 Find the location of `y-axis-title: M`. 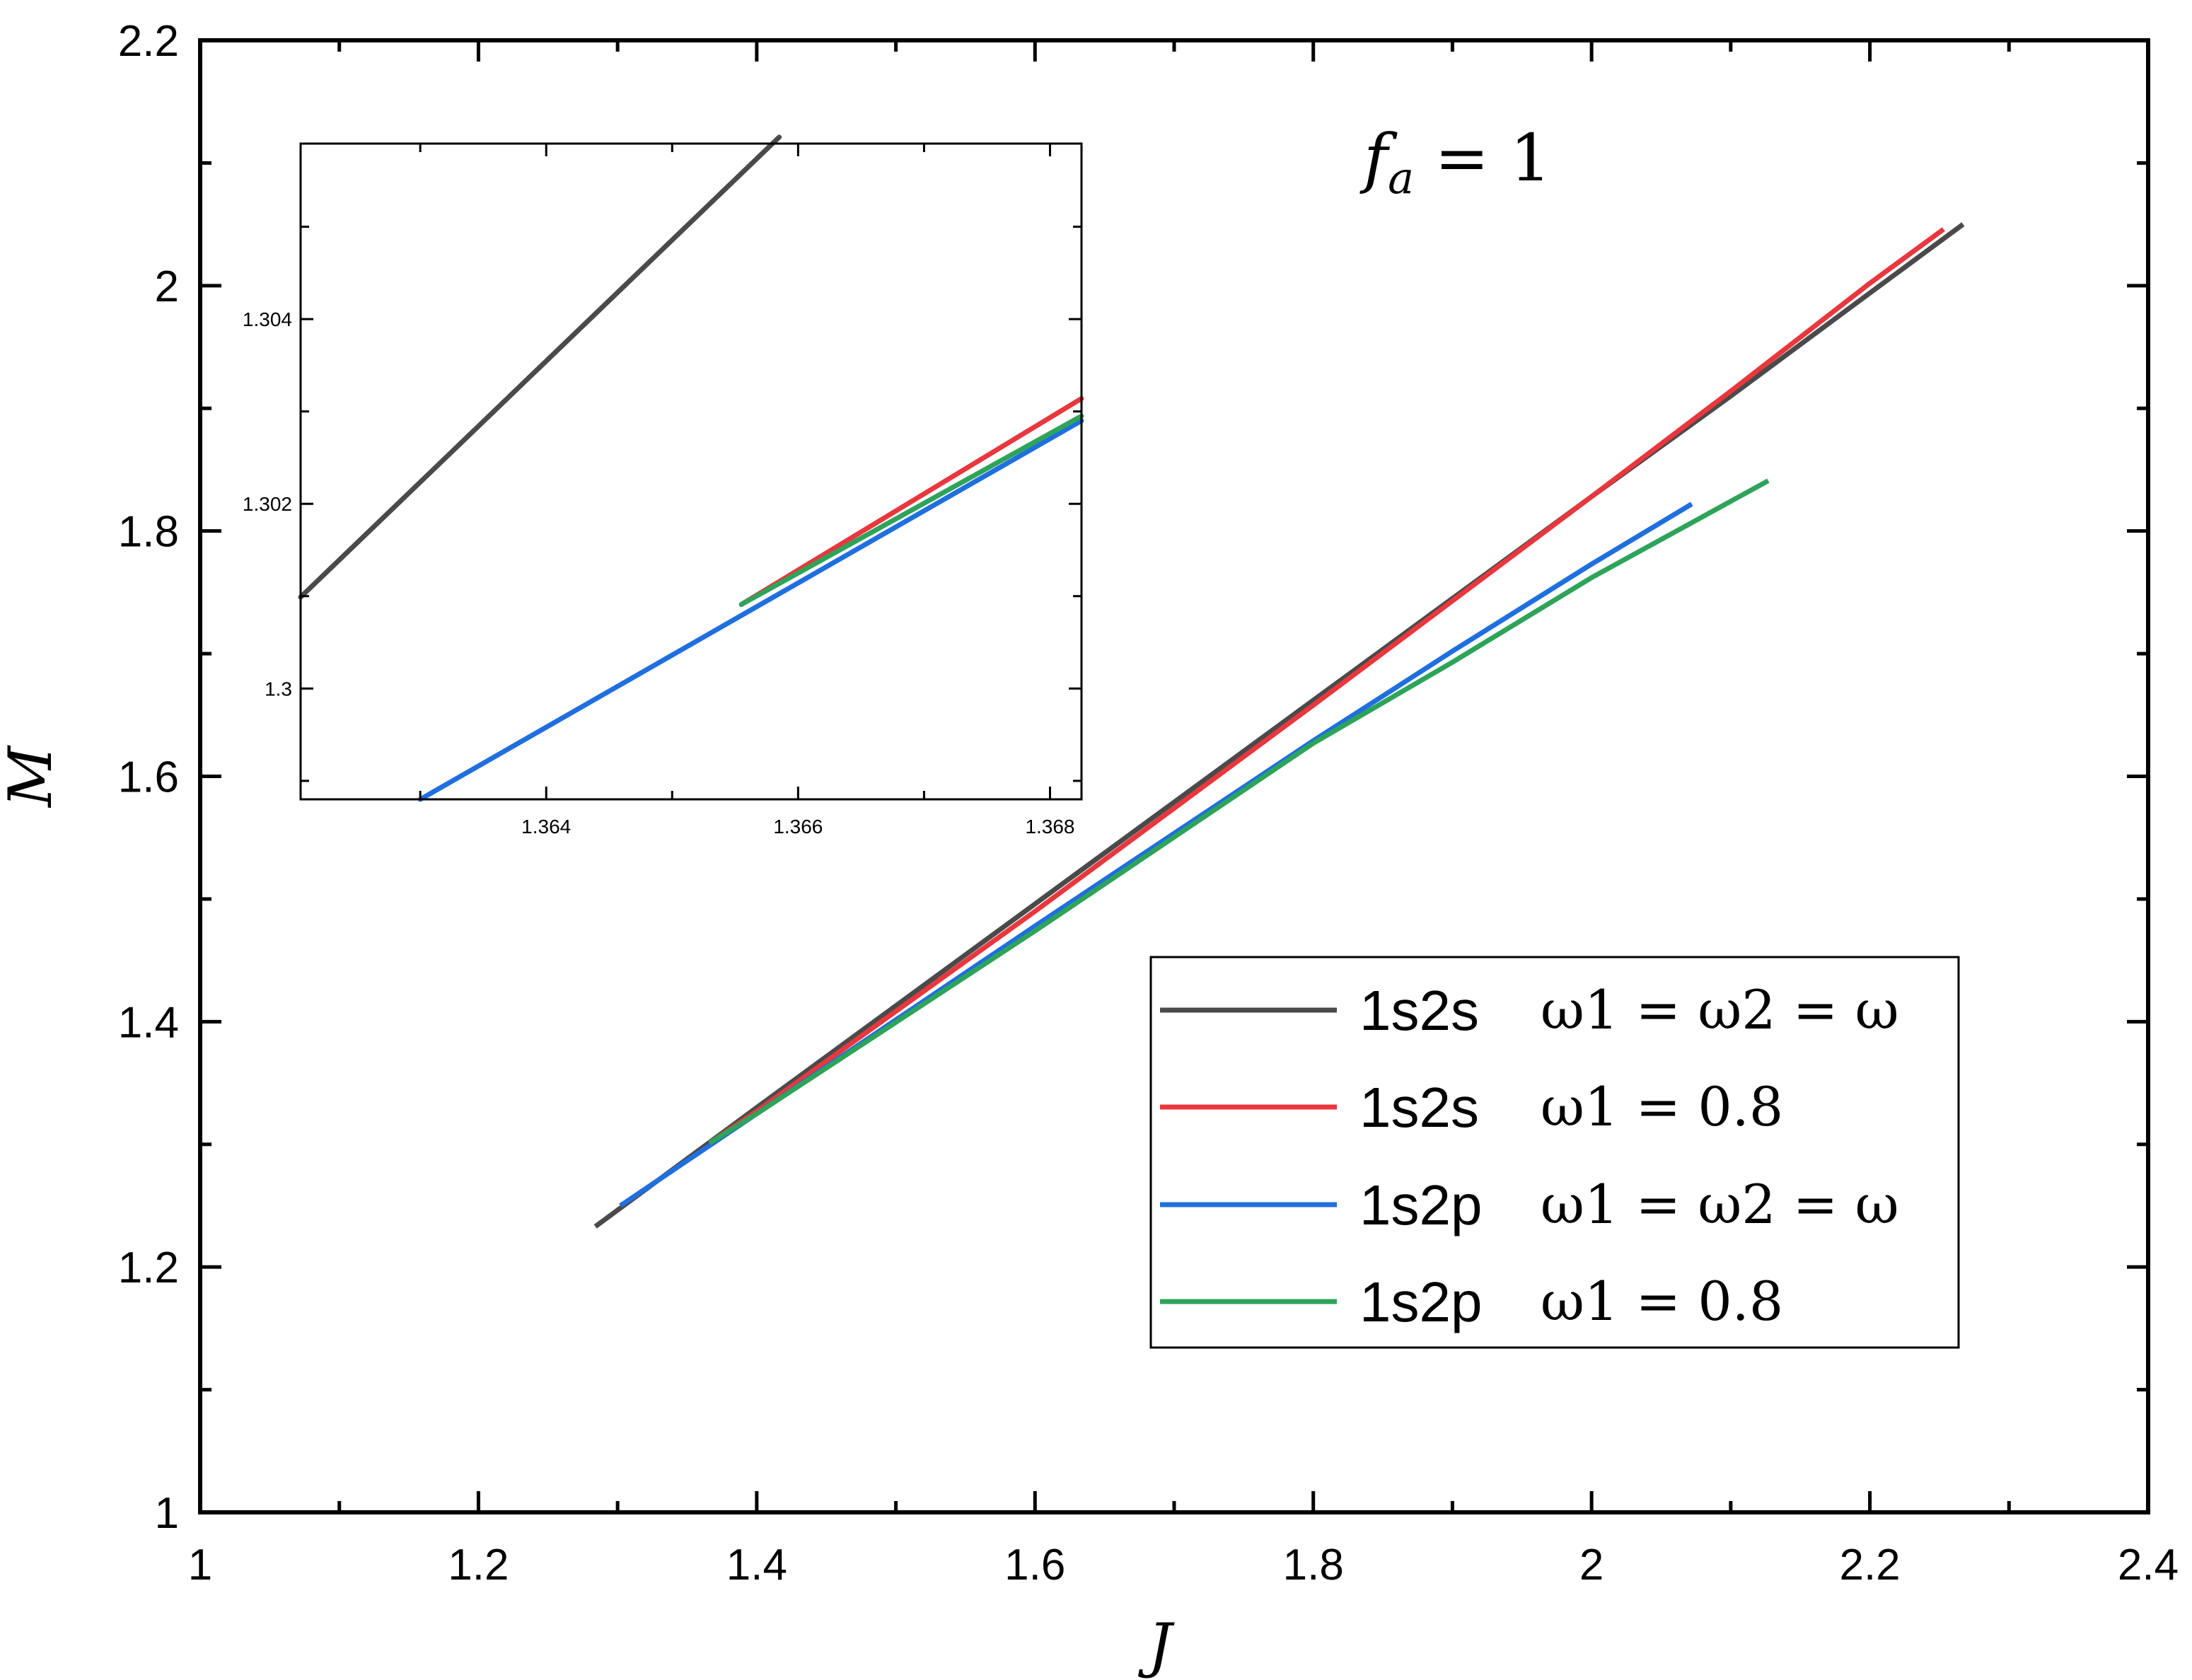

y-axis-title: M is located at coordinates (32, 777).